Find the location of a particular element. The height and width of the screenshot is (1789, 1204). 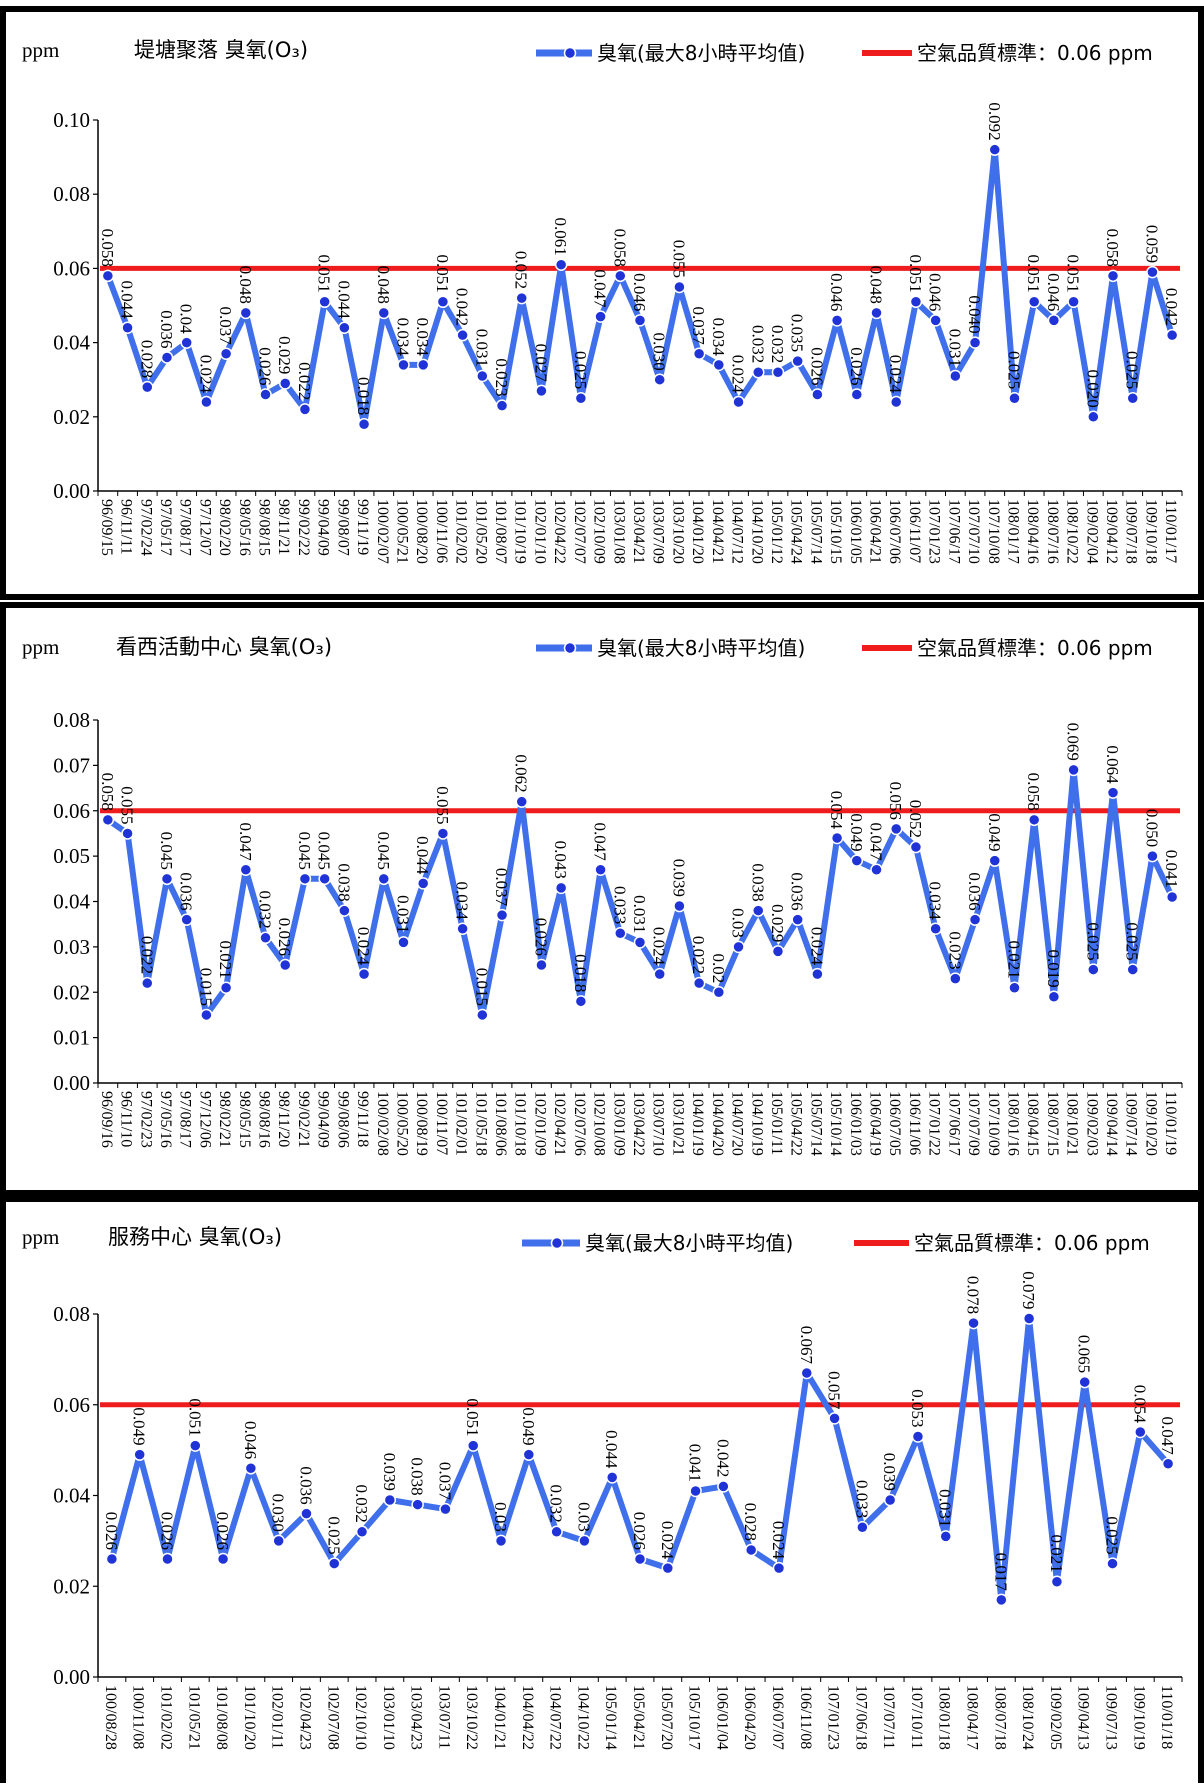

data-label: 0.045 is located at coordinates (383, 851).